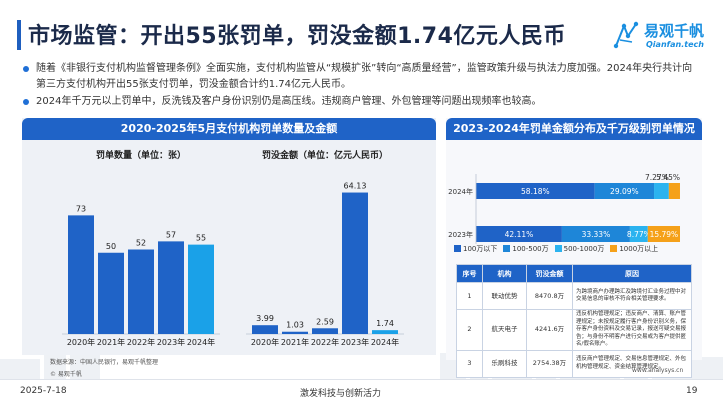 The width and height of the screenshot is (723, 407). Describe the element at coordinates (19, 35) in the screenshot. I see `title-accent-bar` at that location.